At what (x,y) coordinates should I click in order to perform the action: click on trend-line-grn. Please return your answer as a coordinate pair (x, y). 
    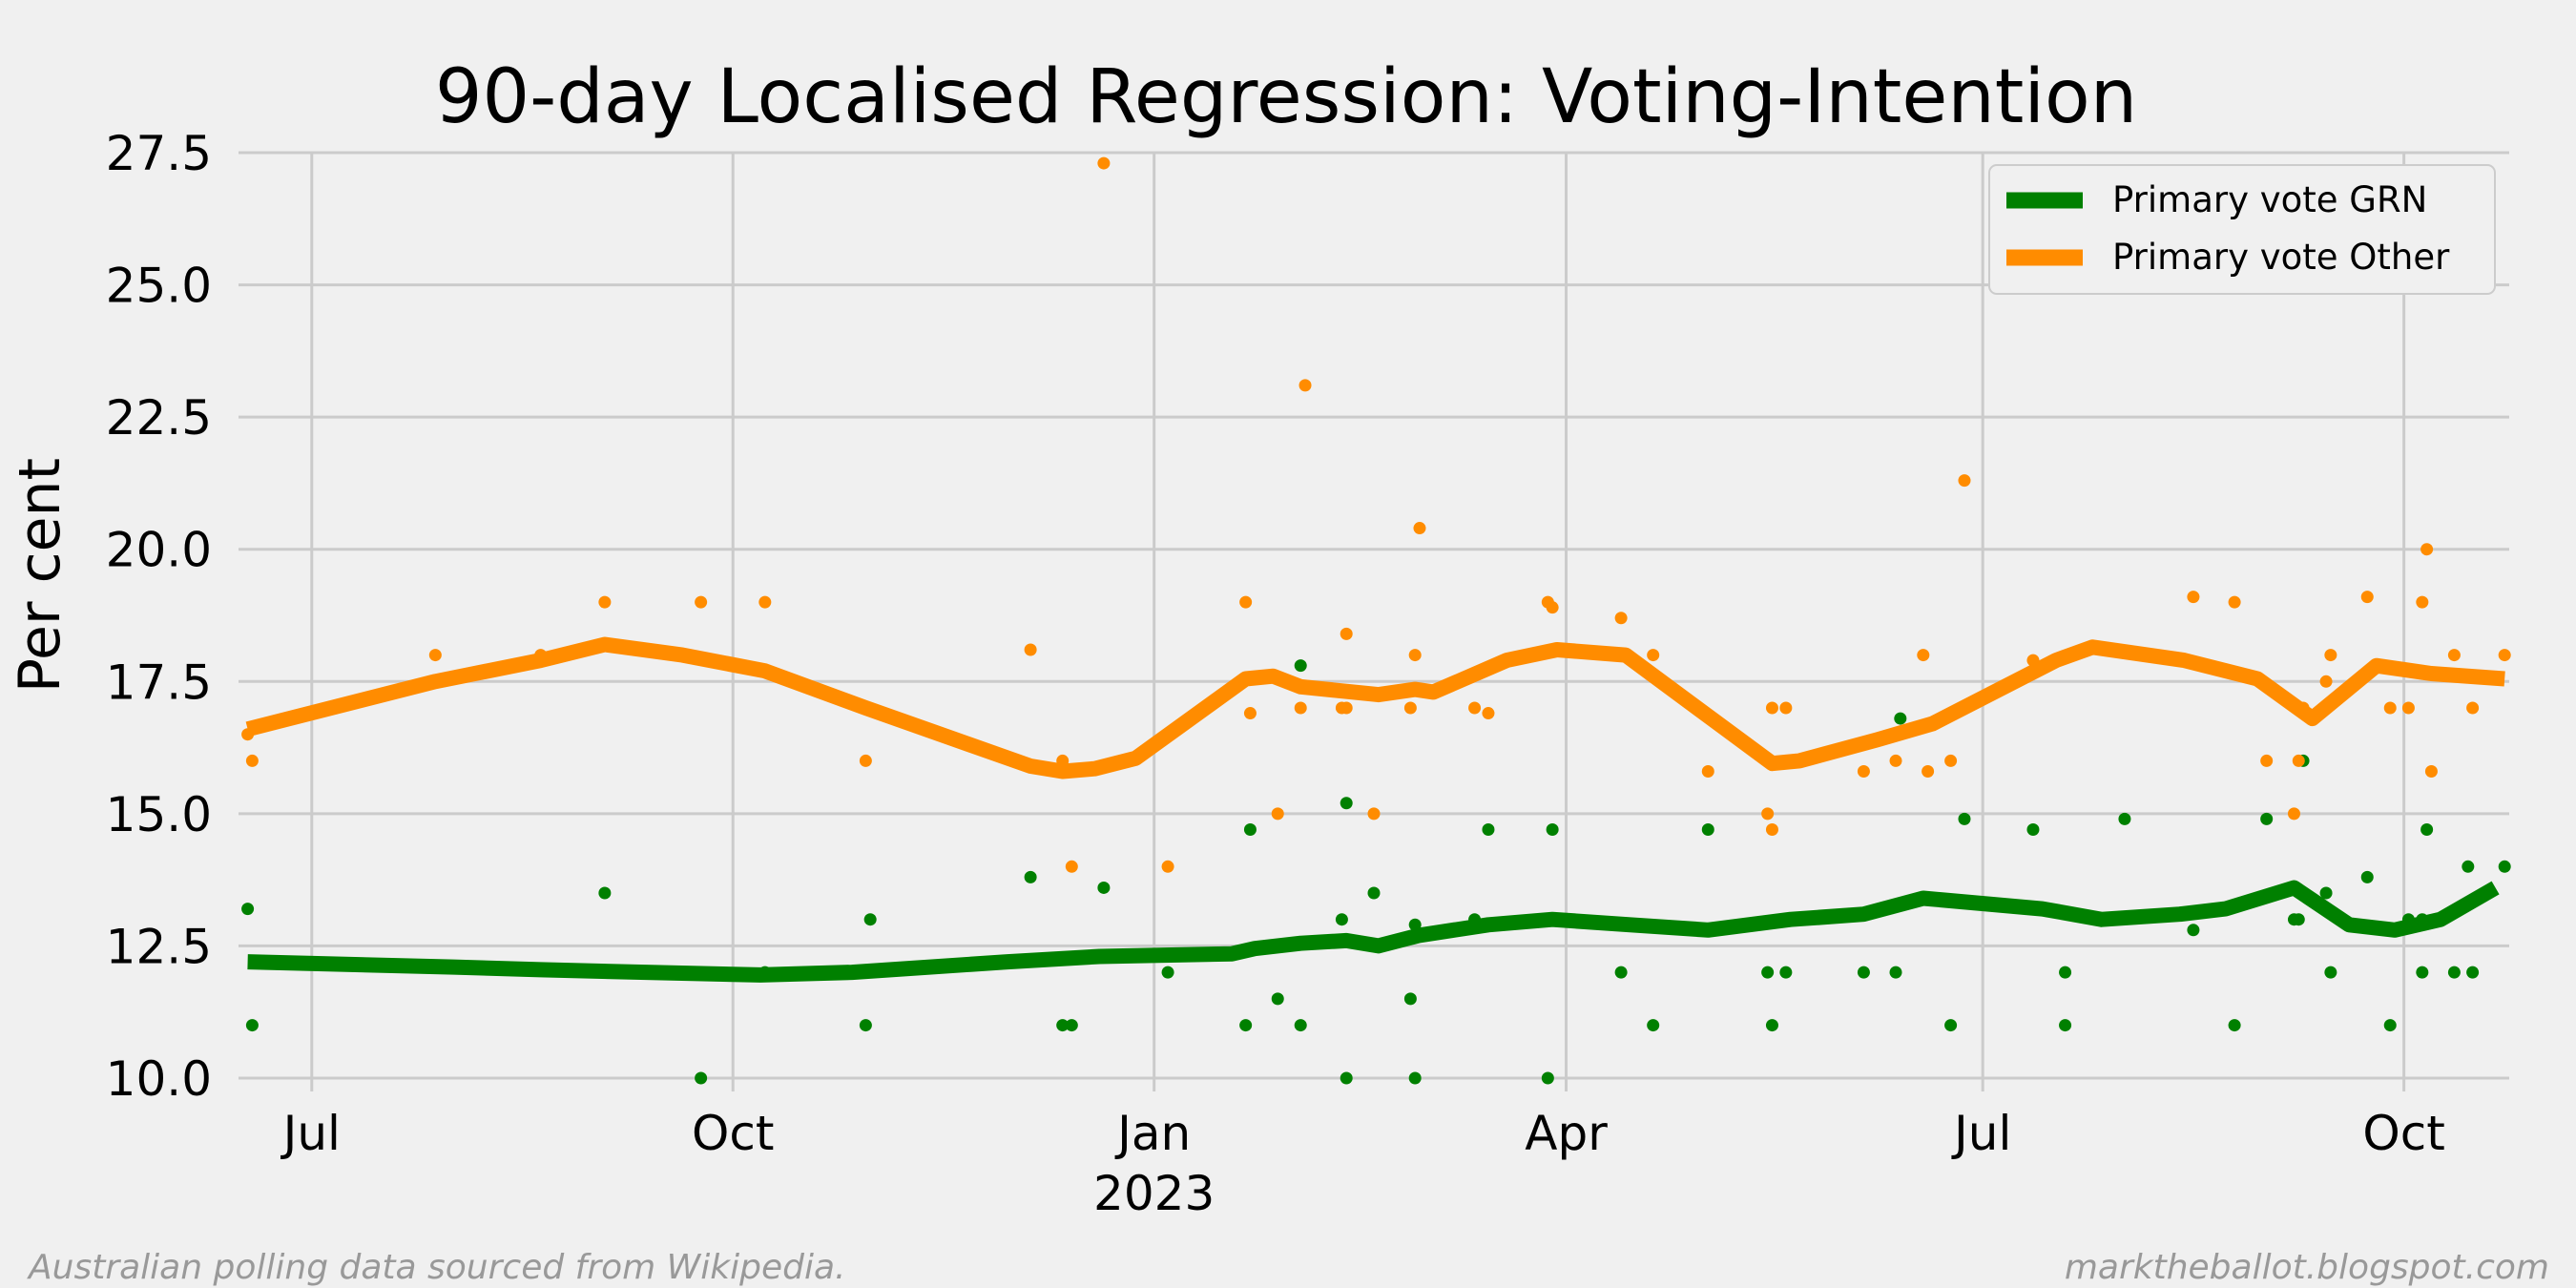
    Looking at the image, I should click on (1373, 931).